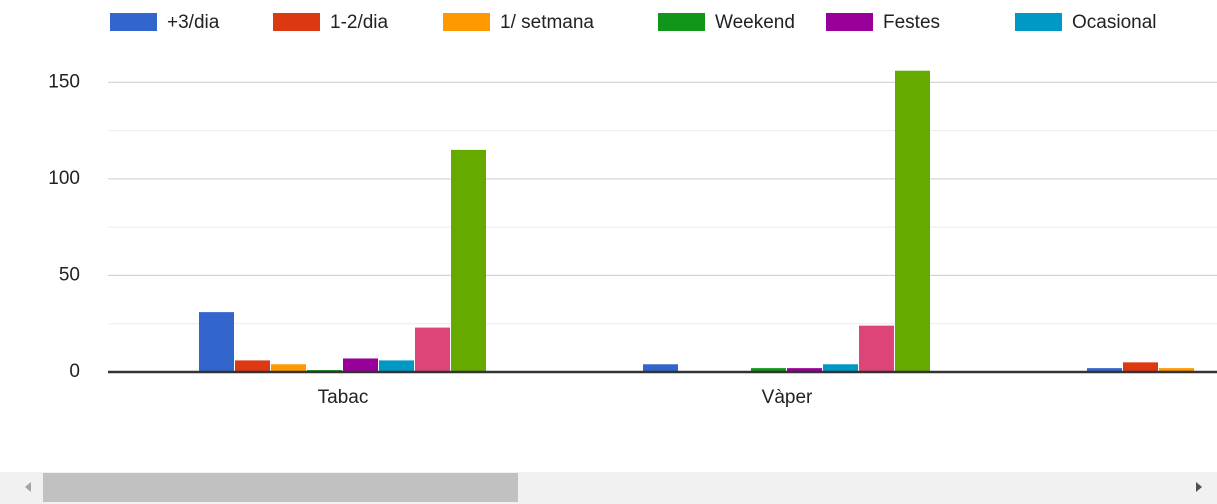  I want to click on scroll-thumb, so click(280, 487).